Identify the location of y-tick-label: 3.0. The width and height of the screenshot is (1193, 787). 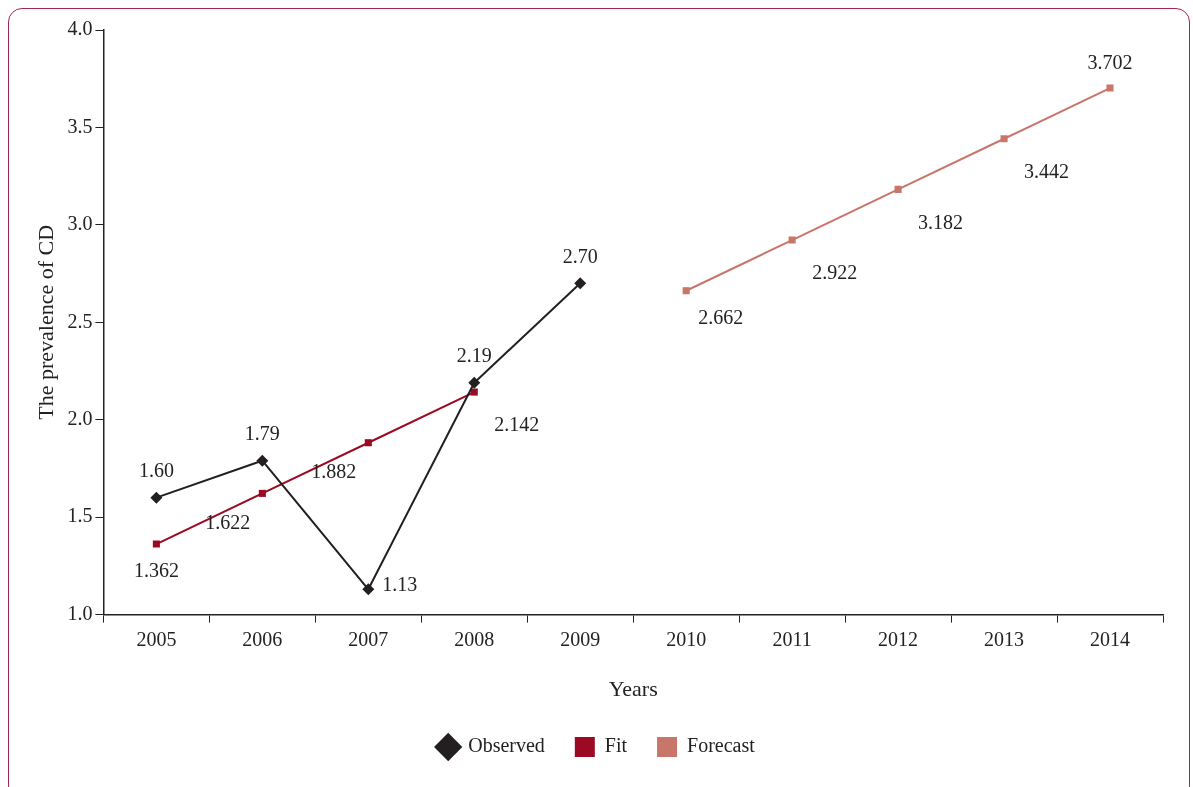
(80, 223).